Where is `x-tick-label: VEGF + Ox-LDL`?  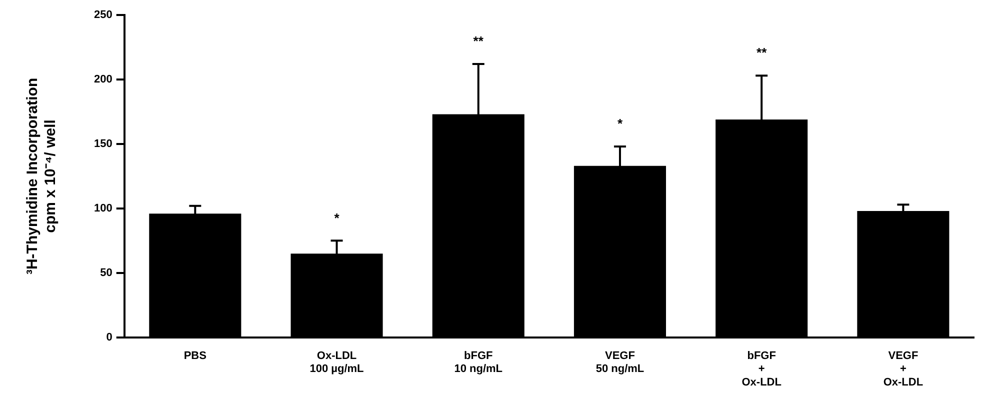 x-tick-label: VEGF + Ox-LDL is located at coordinates (903, 369).